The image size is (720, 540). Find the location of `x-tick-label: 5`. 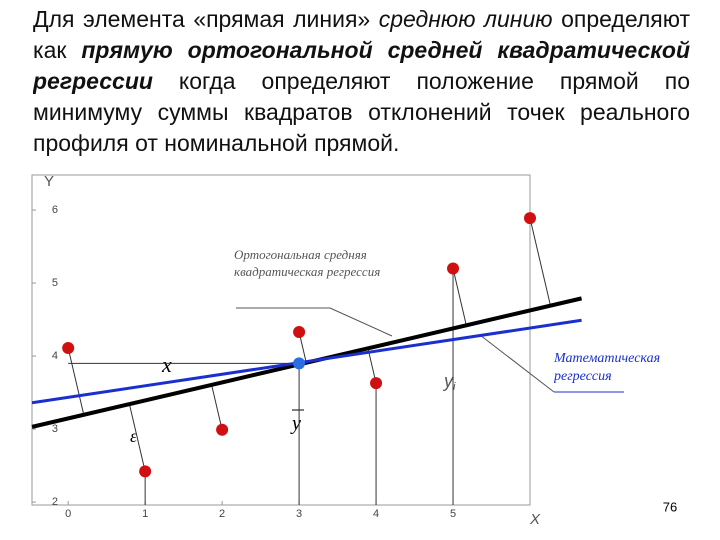

x-tick-label: 5 is located at coordinates (453, 514).